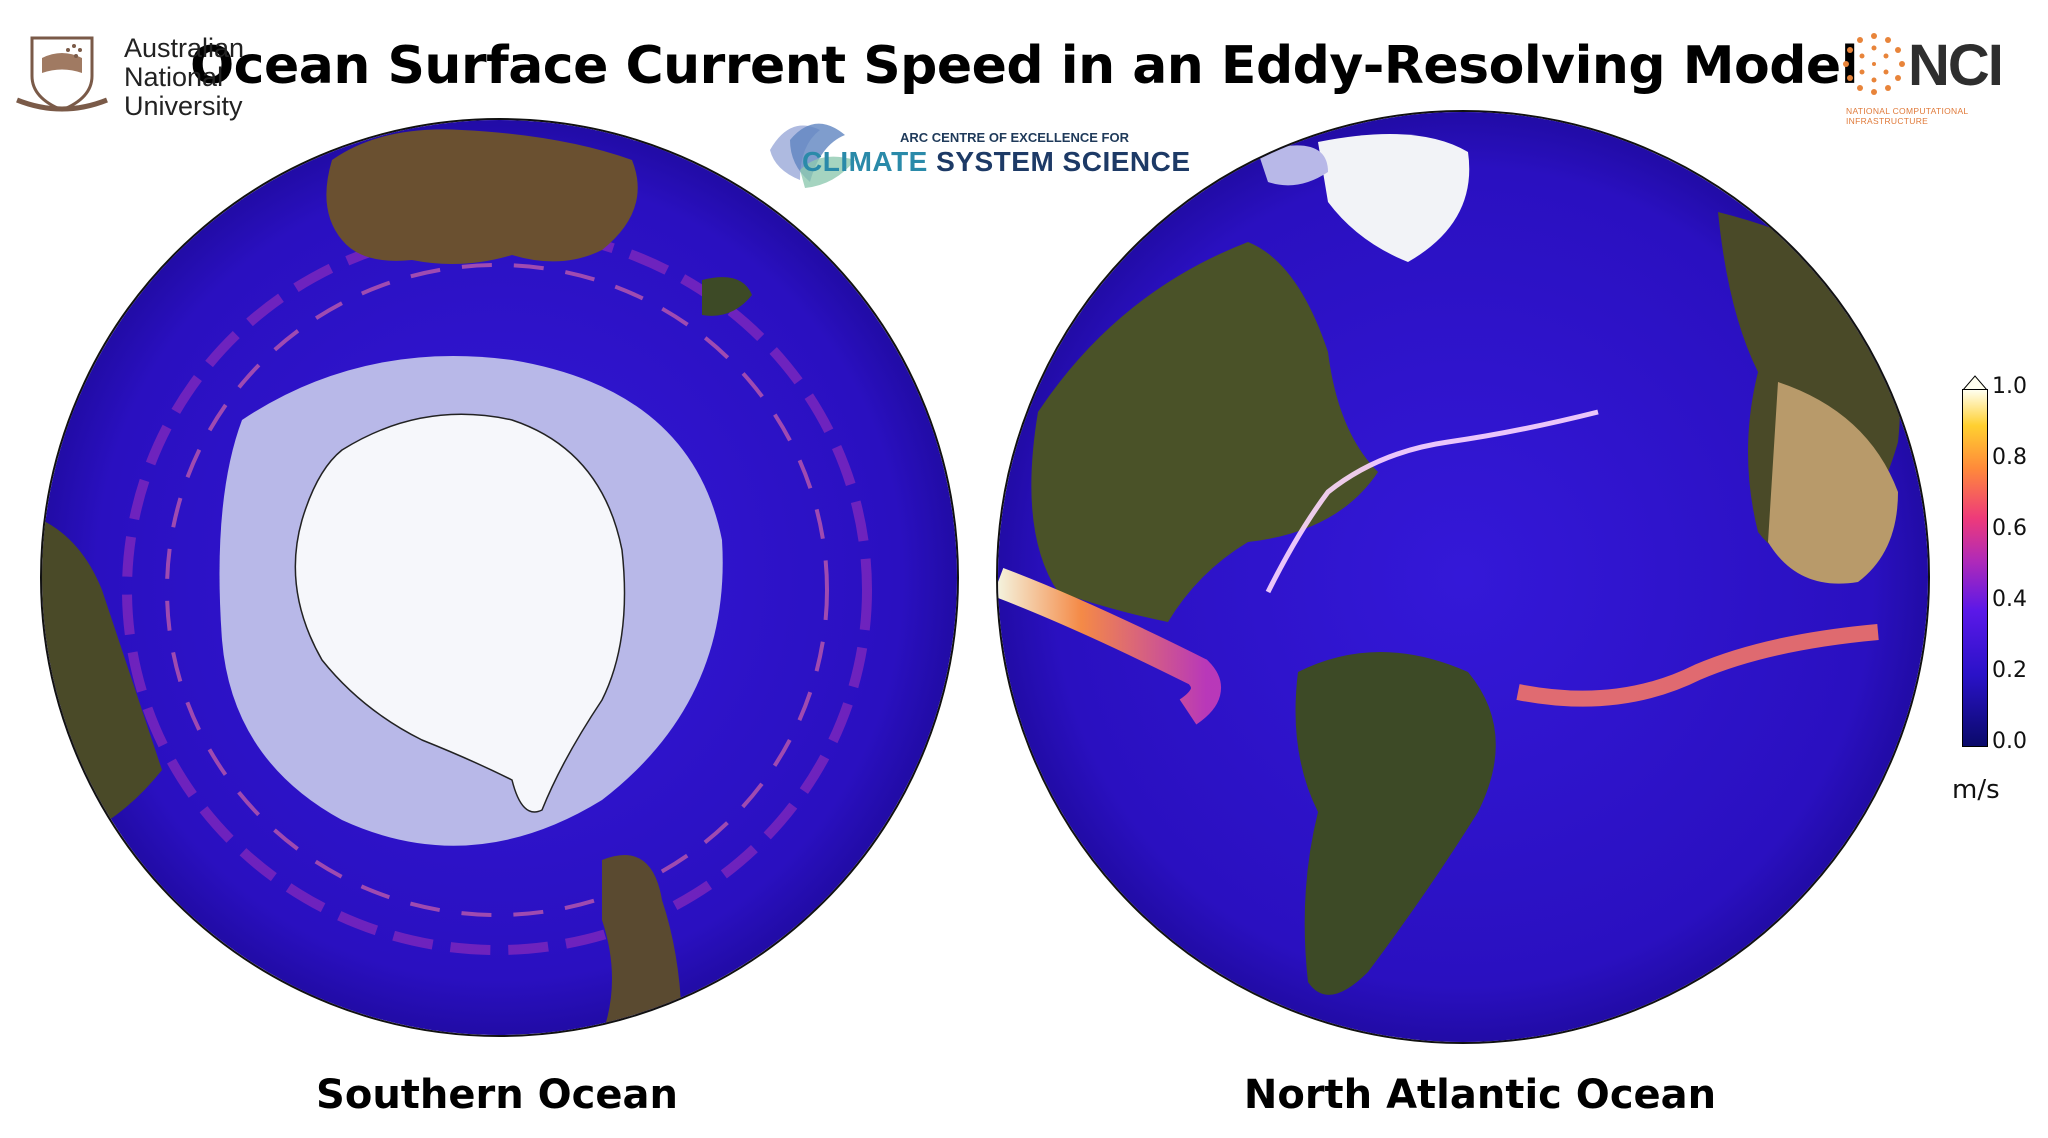 This screenshot has height=1138, width=2048. I want to click on nci-dots-icon, so click(1874, 64).